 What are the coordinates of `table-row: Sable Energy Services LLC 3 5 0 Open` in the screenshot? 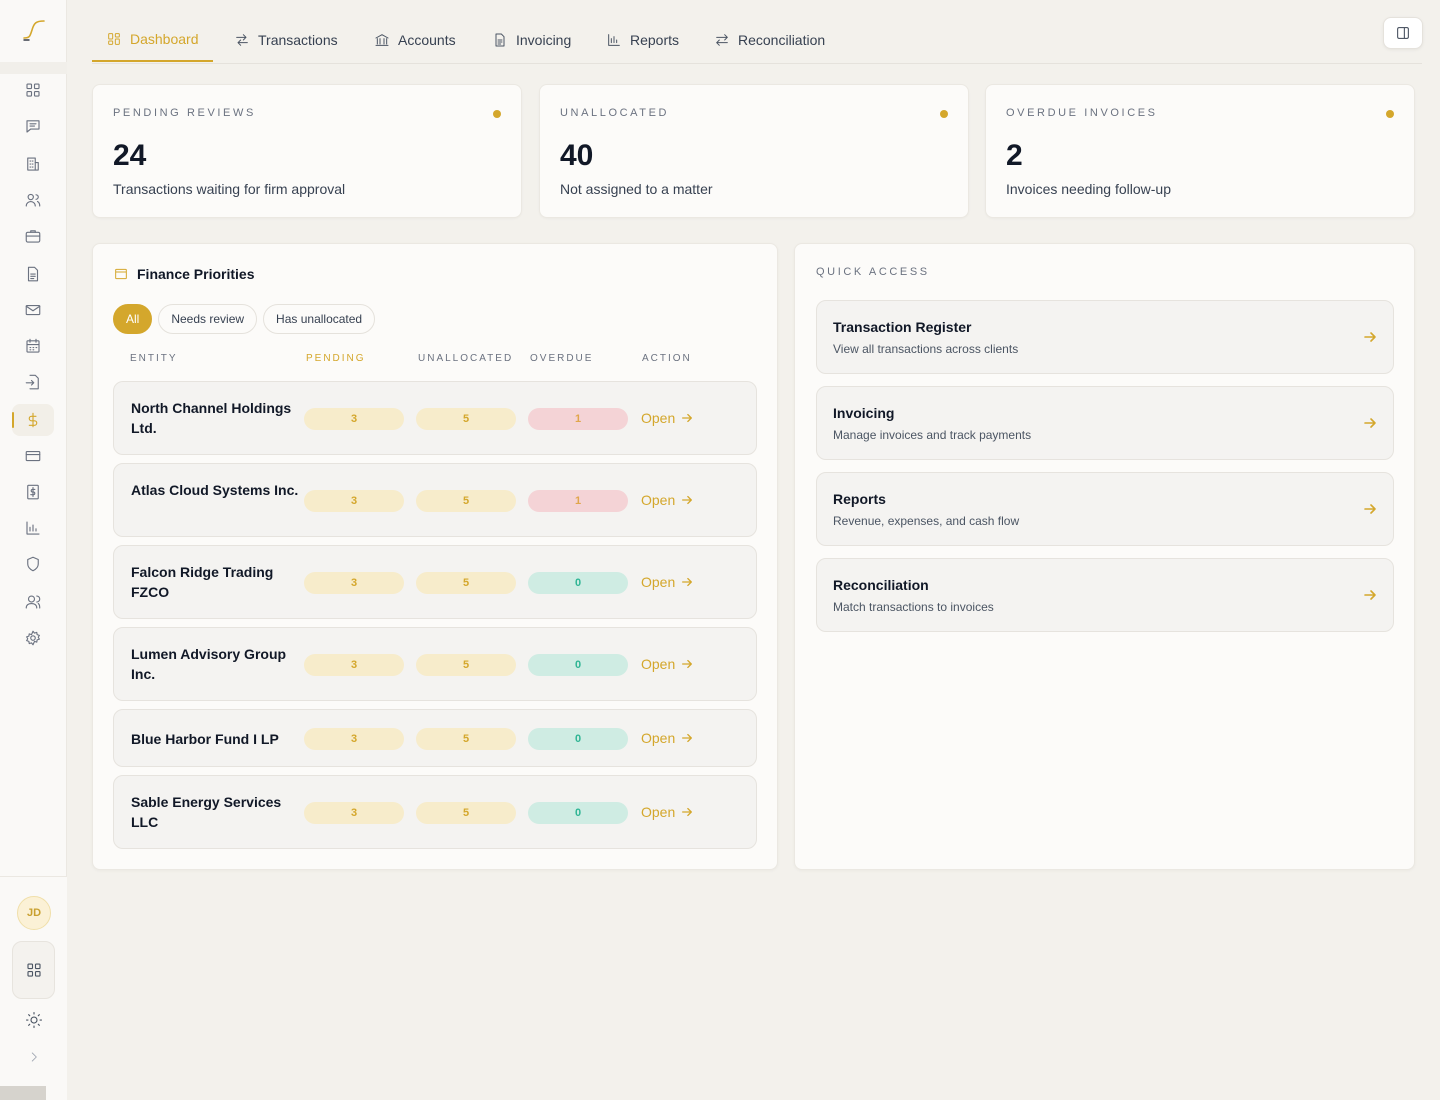 It's located at (435, 812).